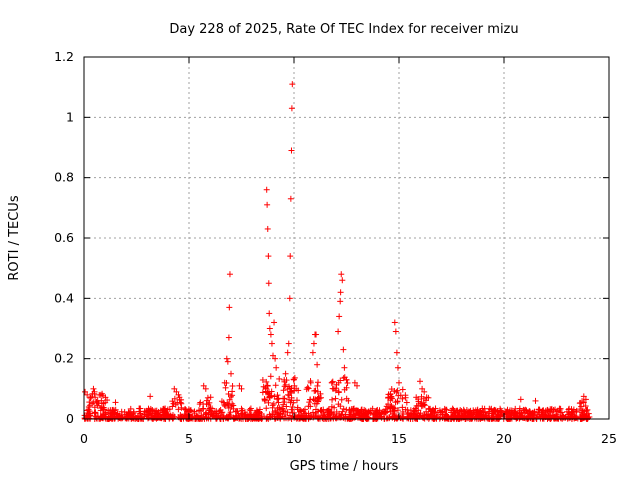  I want to click on y-axis-label: ROTI / TECUs, so click(14, 237).